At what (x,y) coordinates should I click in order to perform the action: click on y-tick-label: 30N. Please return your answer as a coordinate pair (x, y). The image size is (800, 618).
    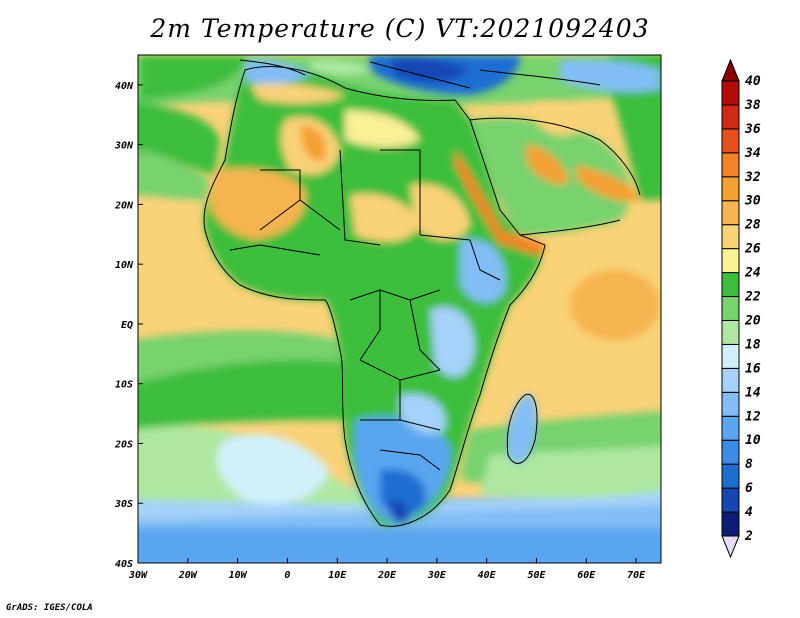
    Looking at the image, I should click on (124, 146).